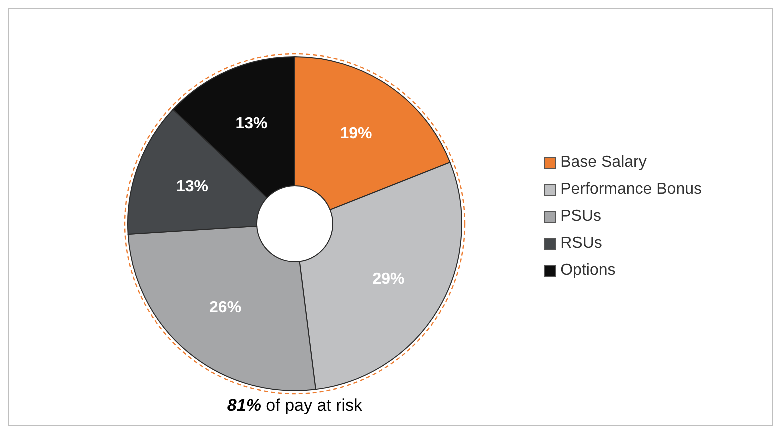 This screenshot has height=434, width=781. I want to click on text: 81% of pay at risk, so click(295, 406).